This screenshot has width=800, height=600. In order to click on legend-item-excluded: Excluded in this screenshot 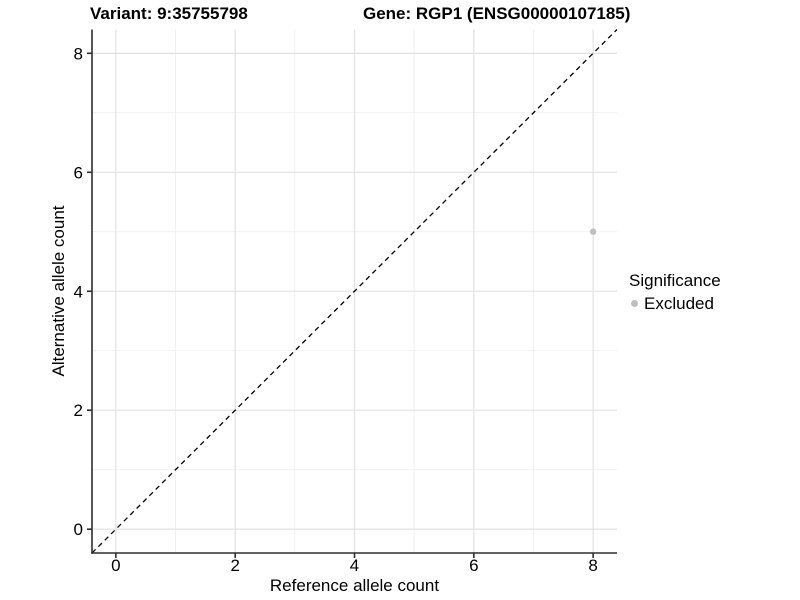, I will do `click(675, 303)`.